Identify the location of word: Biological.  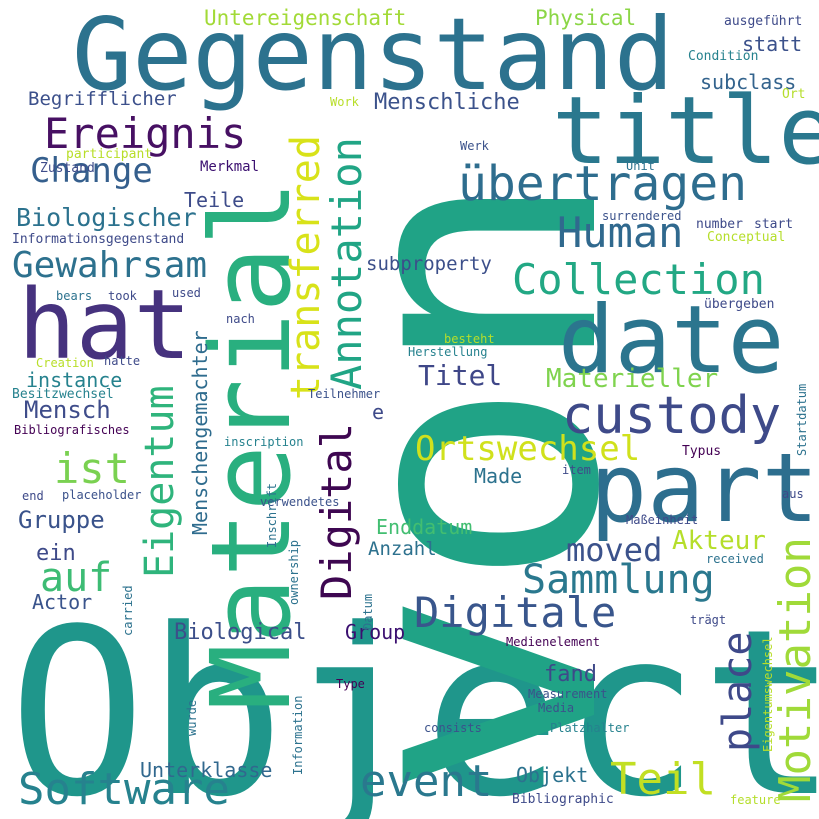
(240, 632).